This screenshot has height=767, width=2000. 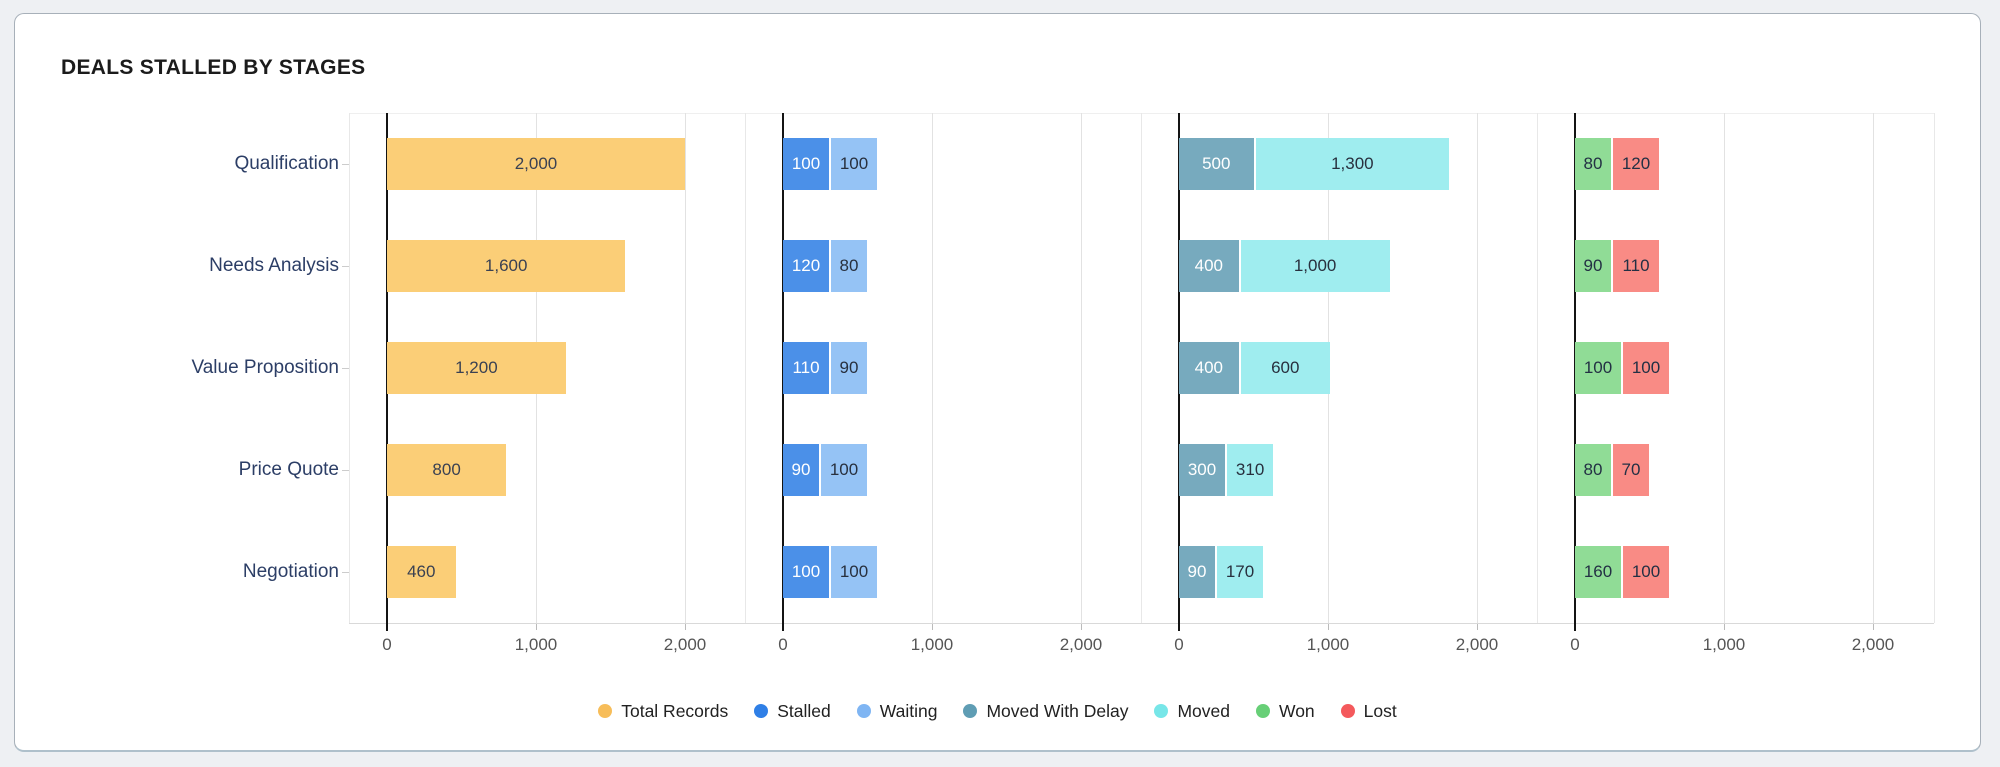 I want to click on legend-item: Moved, so click(x=1192, y=711).